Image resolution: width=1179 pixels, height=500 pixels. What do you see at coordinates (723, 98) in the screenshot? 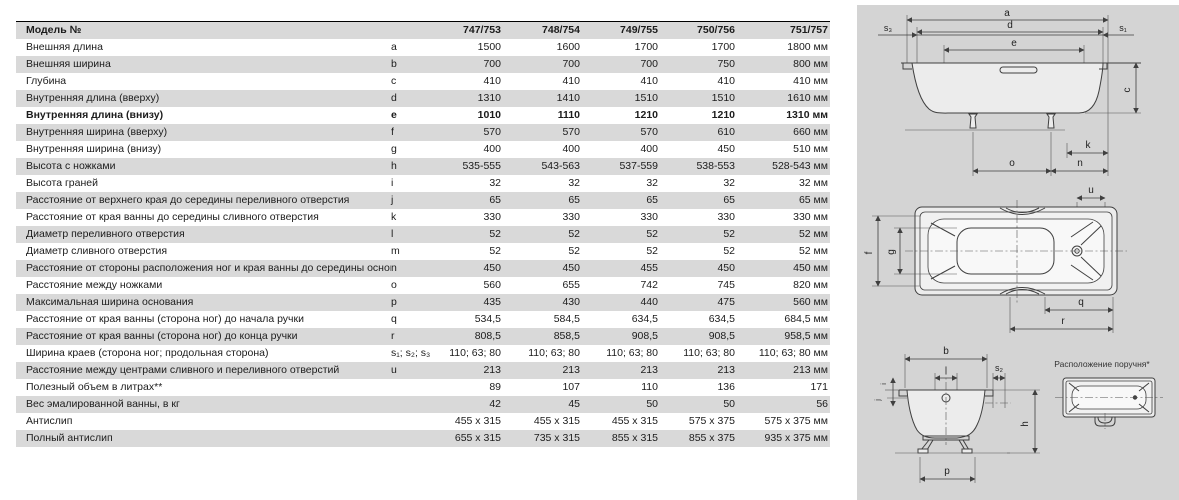
I see `row-value-4: 1510` at bounding box center [723, 98].